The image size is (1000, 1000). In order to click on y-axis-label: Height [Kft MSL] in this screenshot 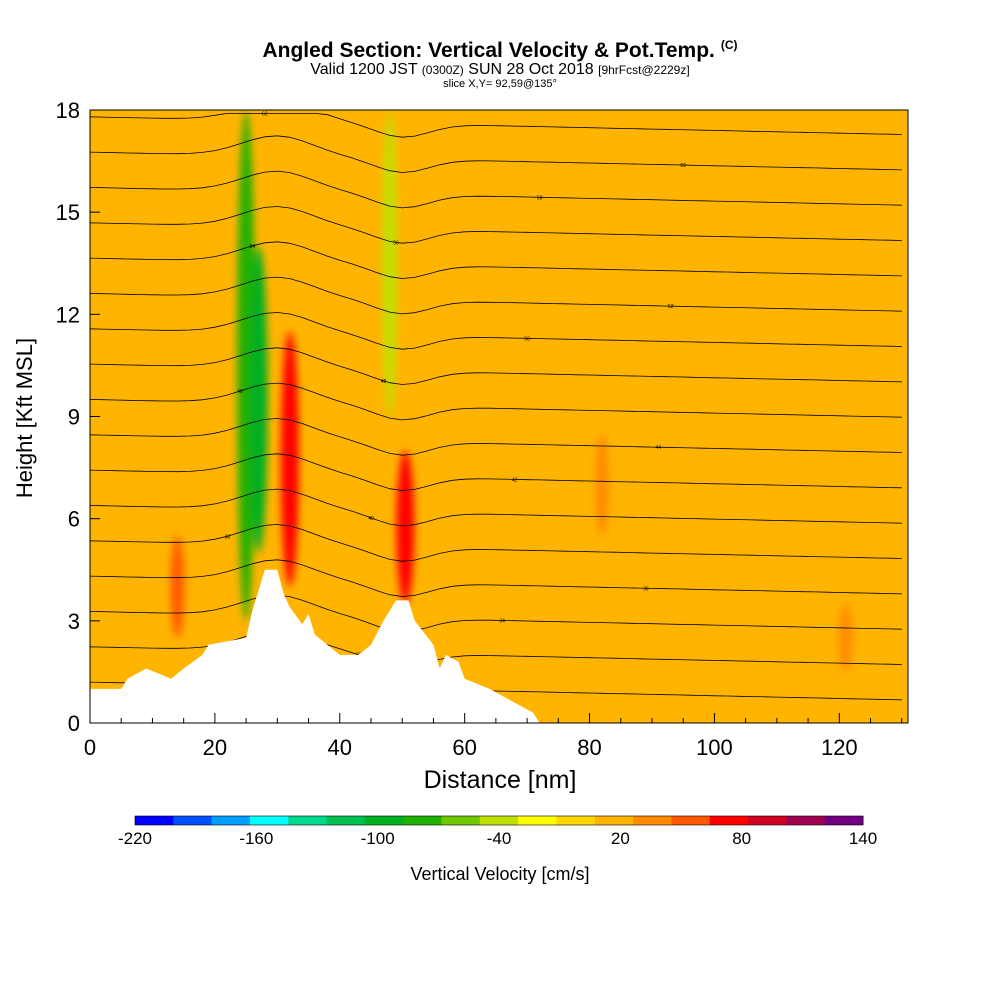, I will do `click(24, 418)`.